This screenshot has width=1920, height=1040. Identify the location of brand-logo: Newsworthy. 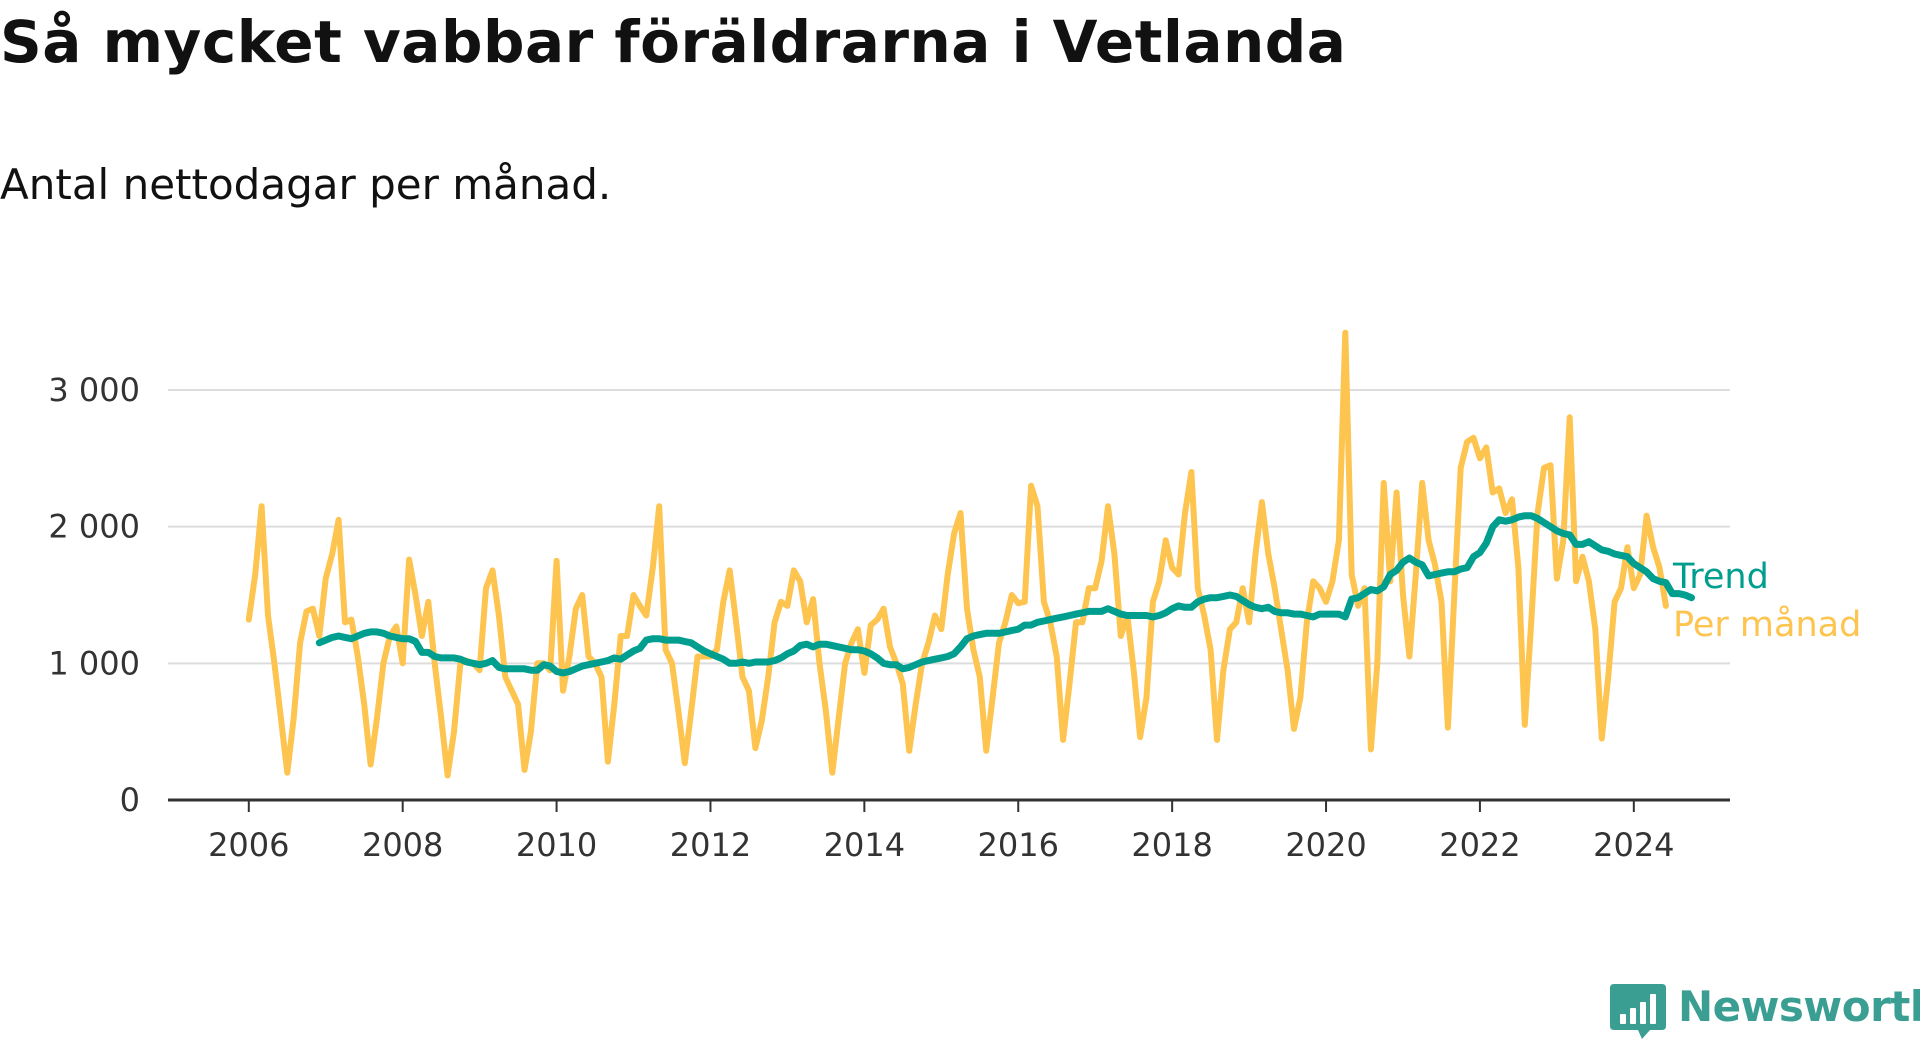
(1765, 1011).